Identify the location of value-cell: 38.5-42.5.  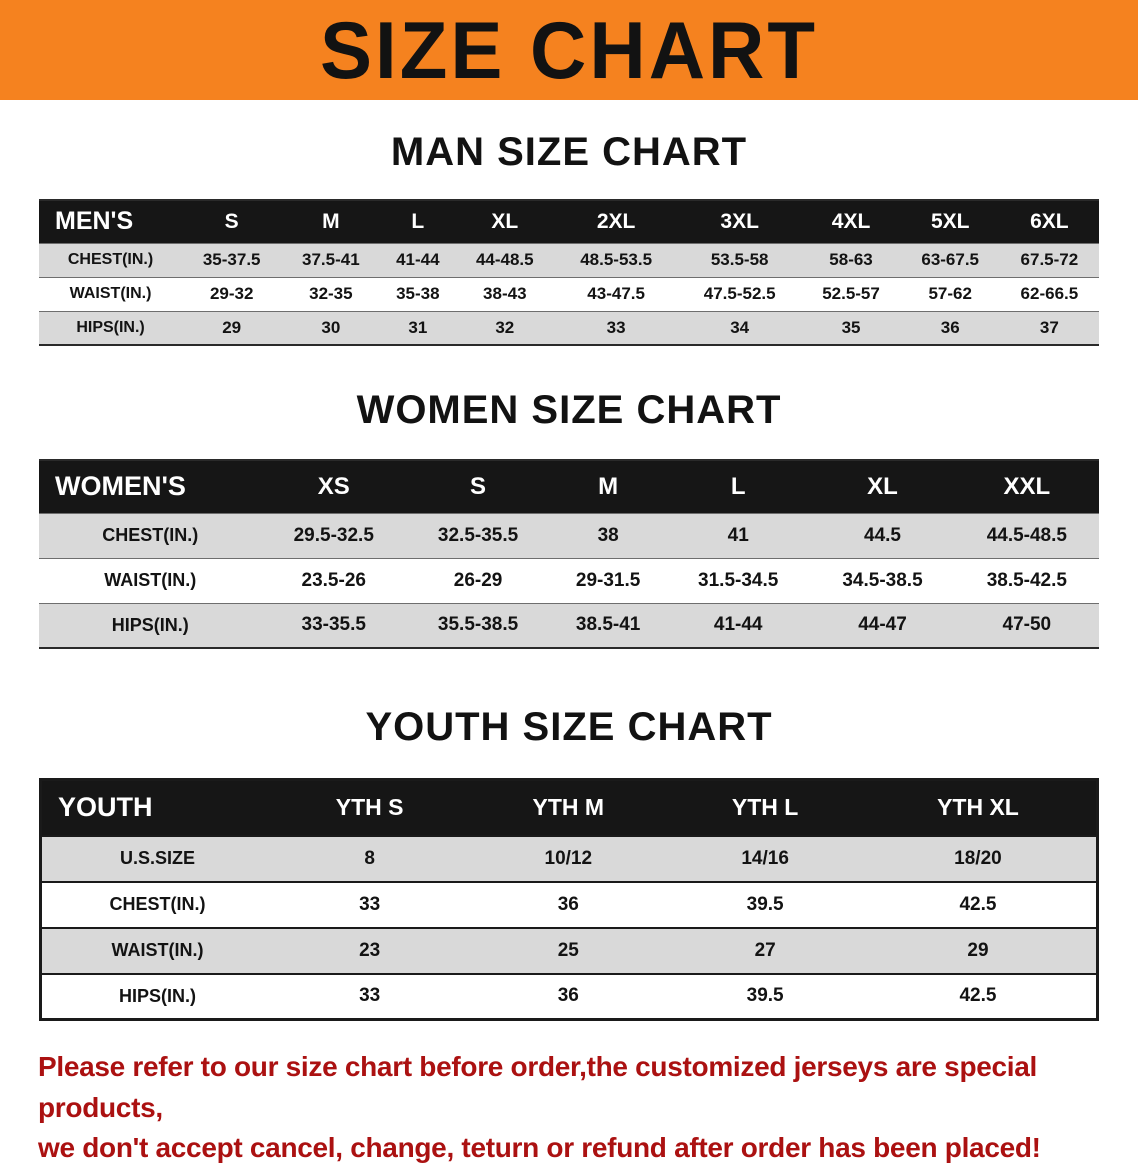
(1026, 580).